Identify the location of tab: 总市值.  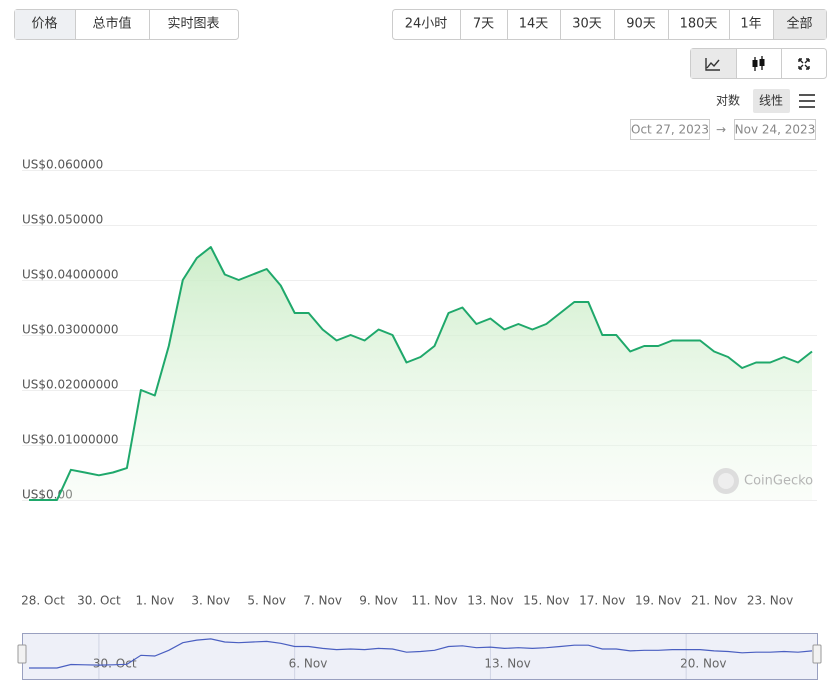
(111, 24).